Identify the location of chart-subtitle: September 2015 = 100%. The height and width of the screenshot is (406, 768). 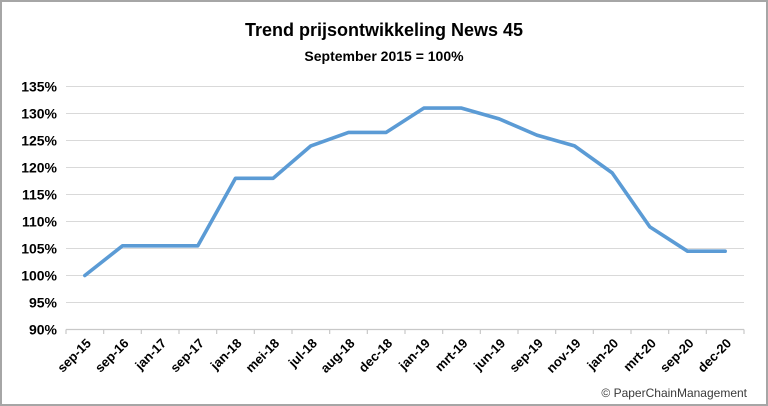
(384, 56).